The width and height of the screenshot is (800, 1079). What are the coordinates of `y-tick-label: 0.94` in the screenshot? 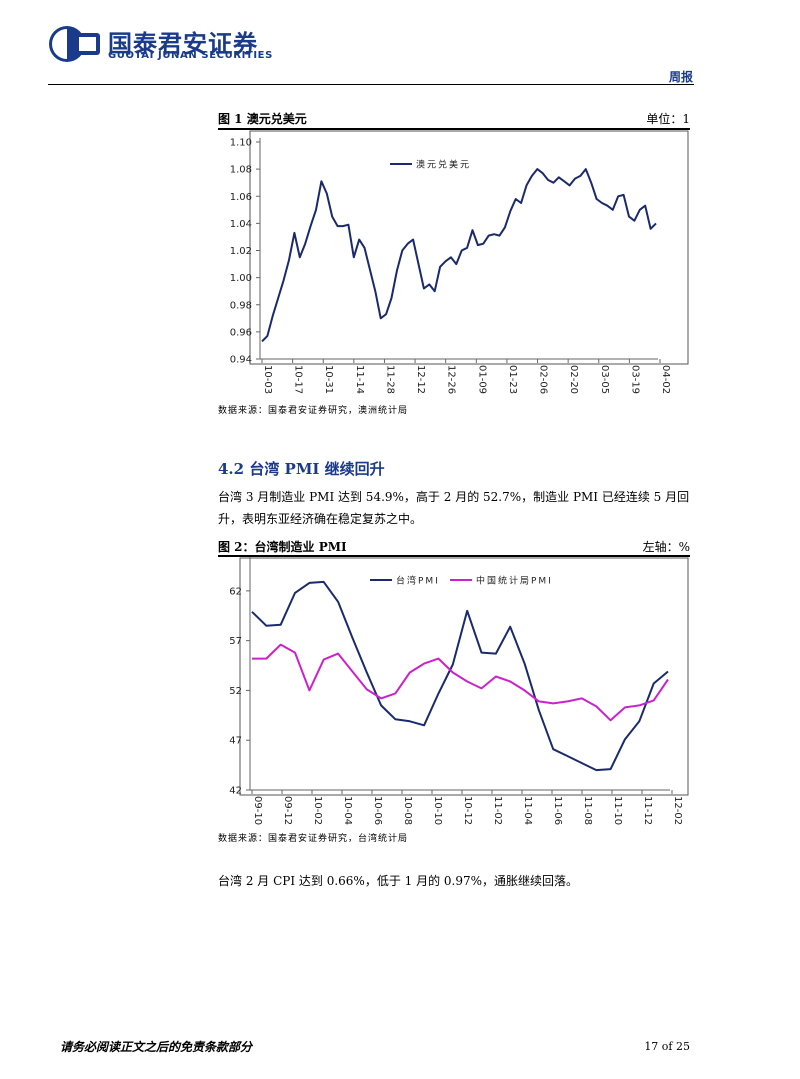 It's located at (241, 360).